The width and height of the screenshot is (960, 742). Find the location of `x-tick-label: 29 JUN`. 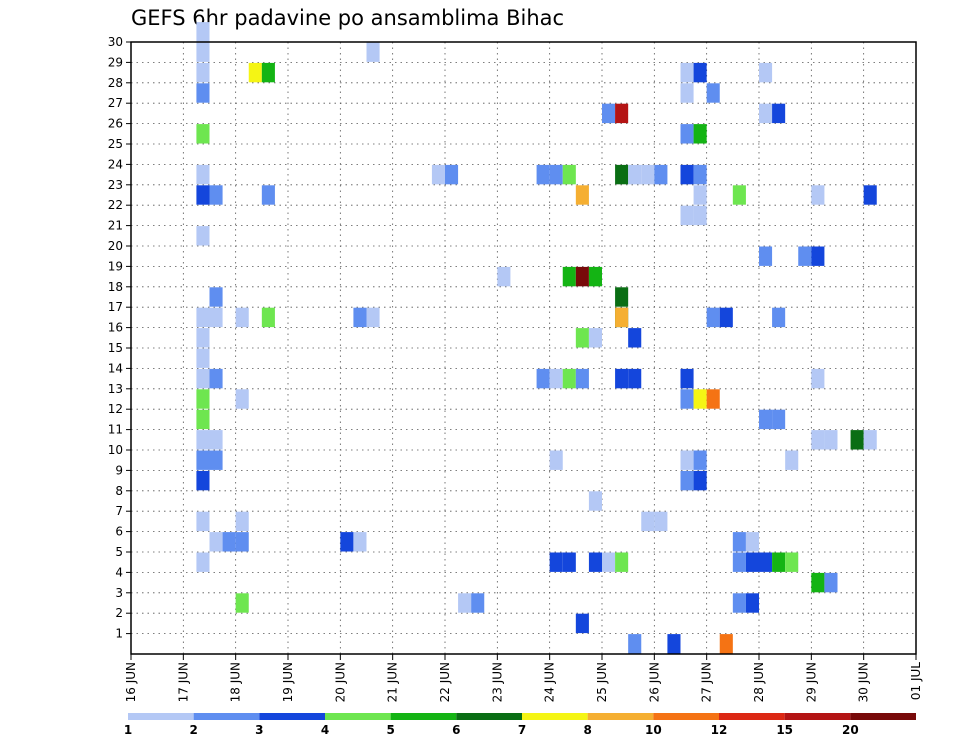

x-tick-label: 29 JUN is located at coordinates (811, 682).